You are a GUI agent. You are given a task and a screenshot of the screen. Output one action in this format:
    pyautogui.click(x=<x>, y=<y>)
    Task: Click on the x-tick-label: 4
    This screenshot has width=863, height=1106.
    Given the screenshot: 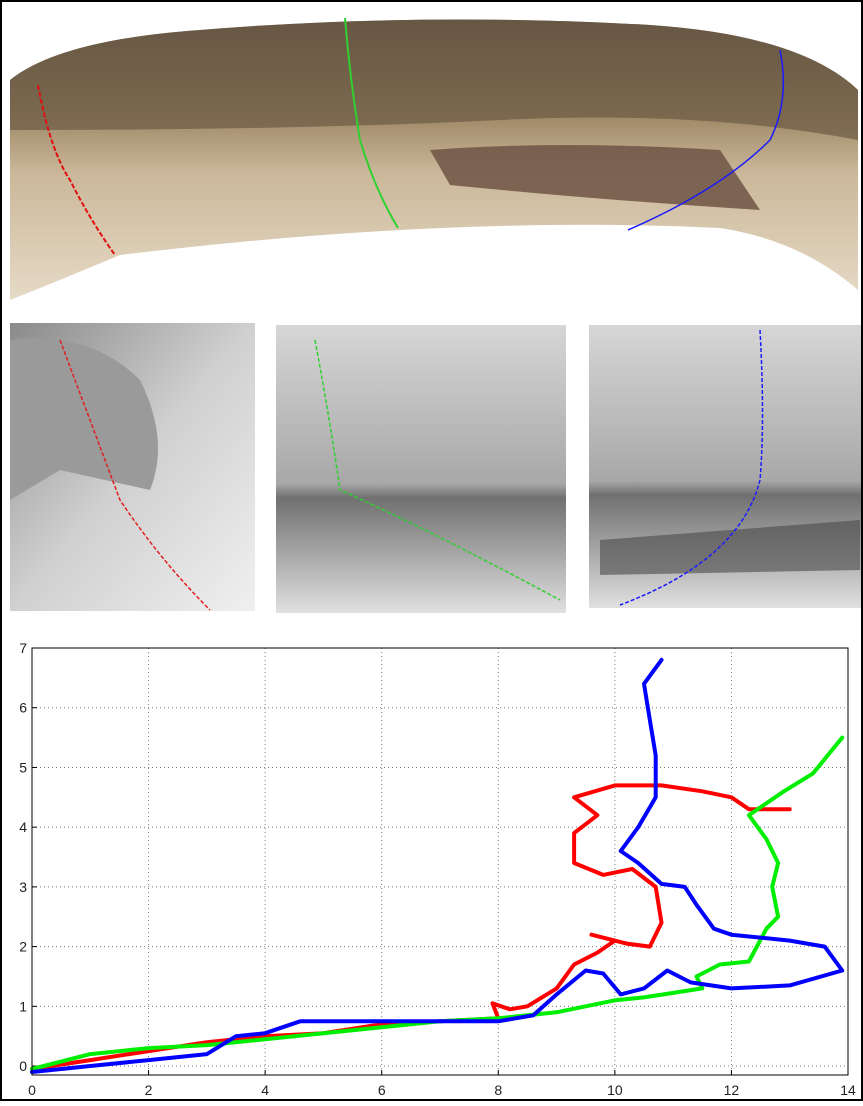 What is the action you would take?
    pyautogui.click(x=265, y=1090)
    